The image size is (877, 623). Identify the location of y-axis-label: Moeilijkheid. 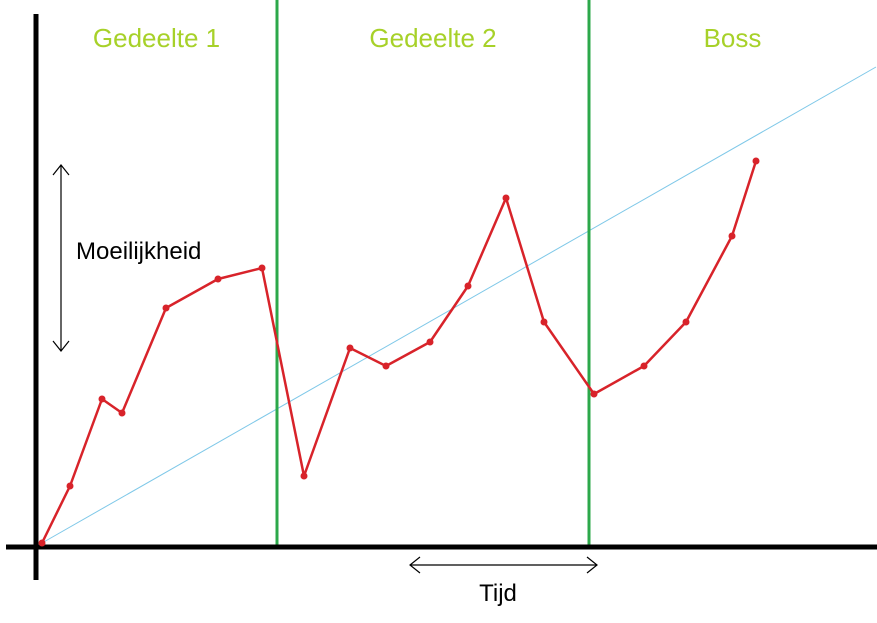
(138, 251).